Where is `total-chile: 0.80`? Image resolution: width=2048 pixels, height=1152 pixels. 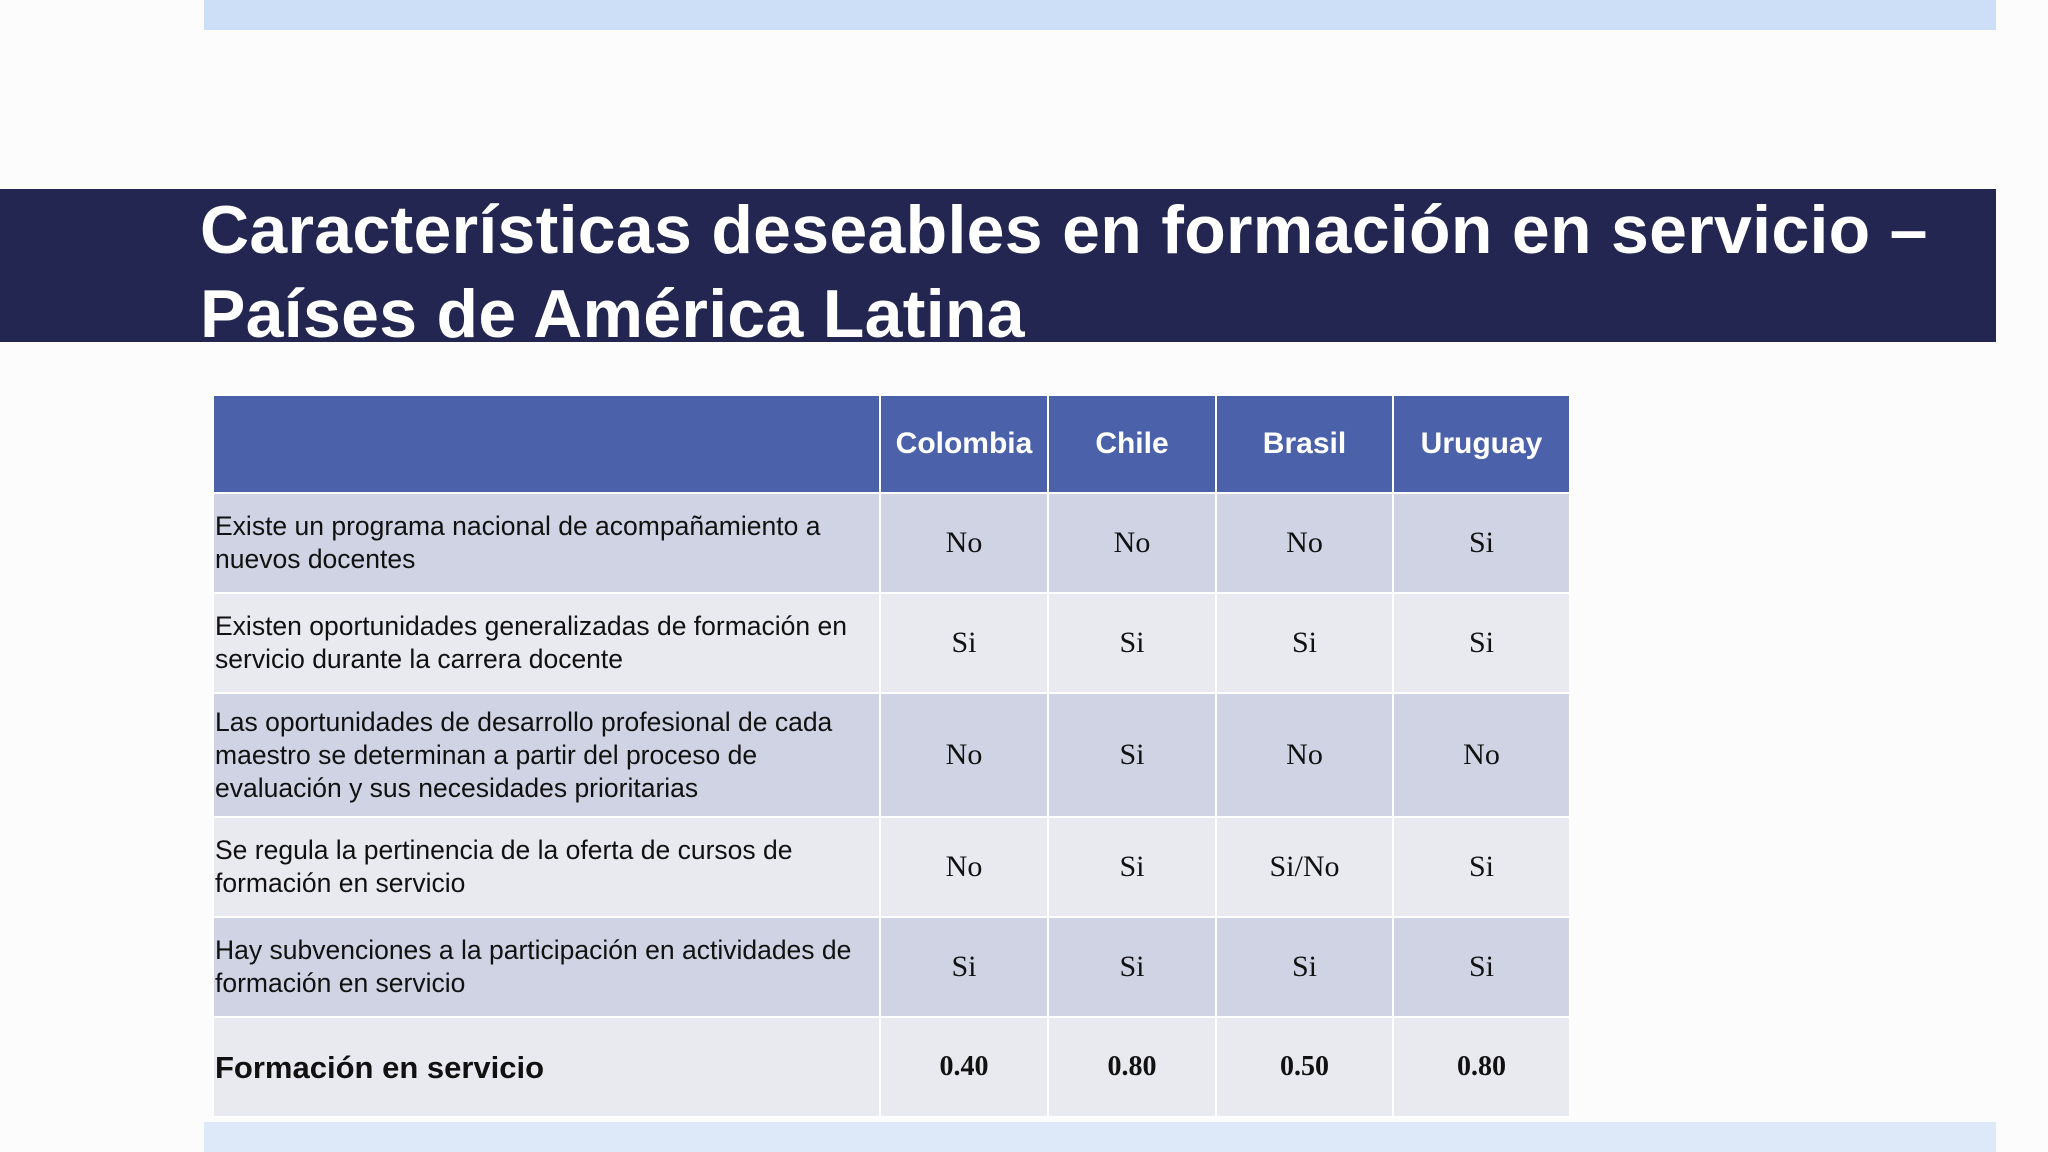
total-chile: 0.80 is located at coordinates (1132, 1067).